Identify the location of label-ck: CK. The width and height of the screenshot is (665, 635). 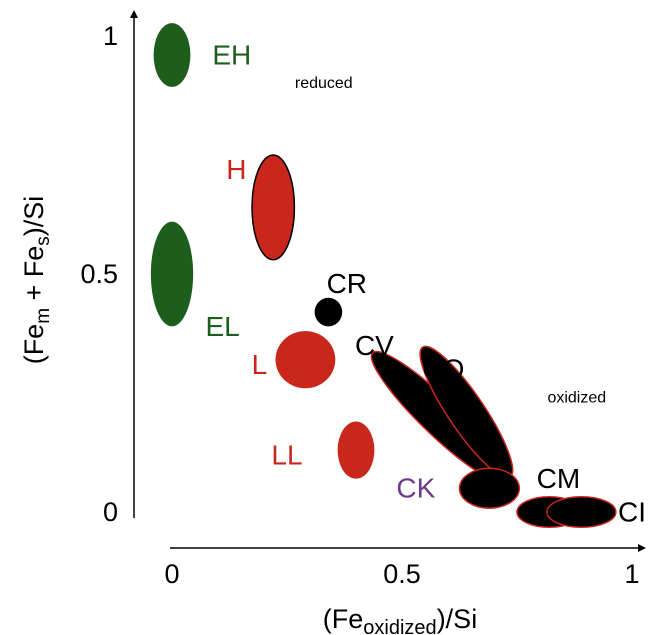
(415, 488).